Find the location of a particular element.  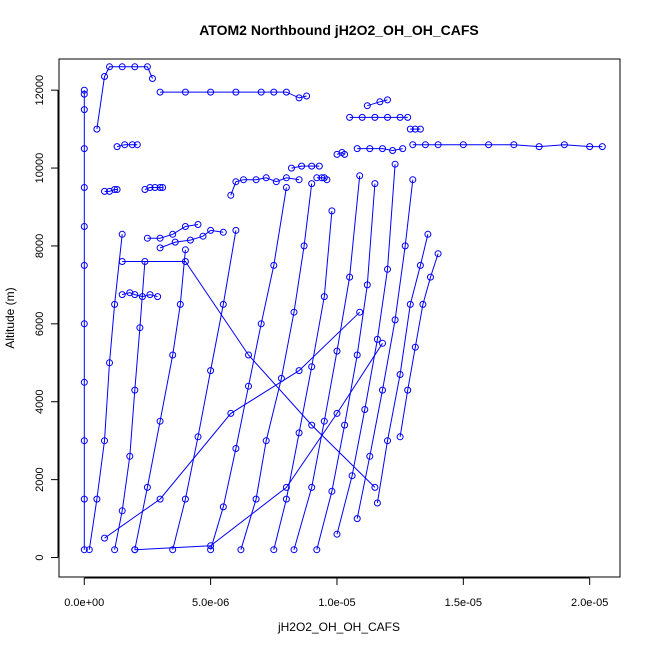

x-axis: 0.0e+00 5.0e-06 1.0e-05 1.5e-05 2.0e-05 is located at coordinates (336, 593).